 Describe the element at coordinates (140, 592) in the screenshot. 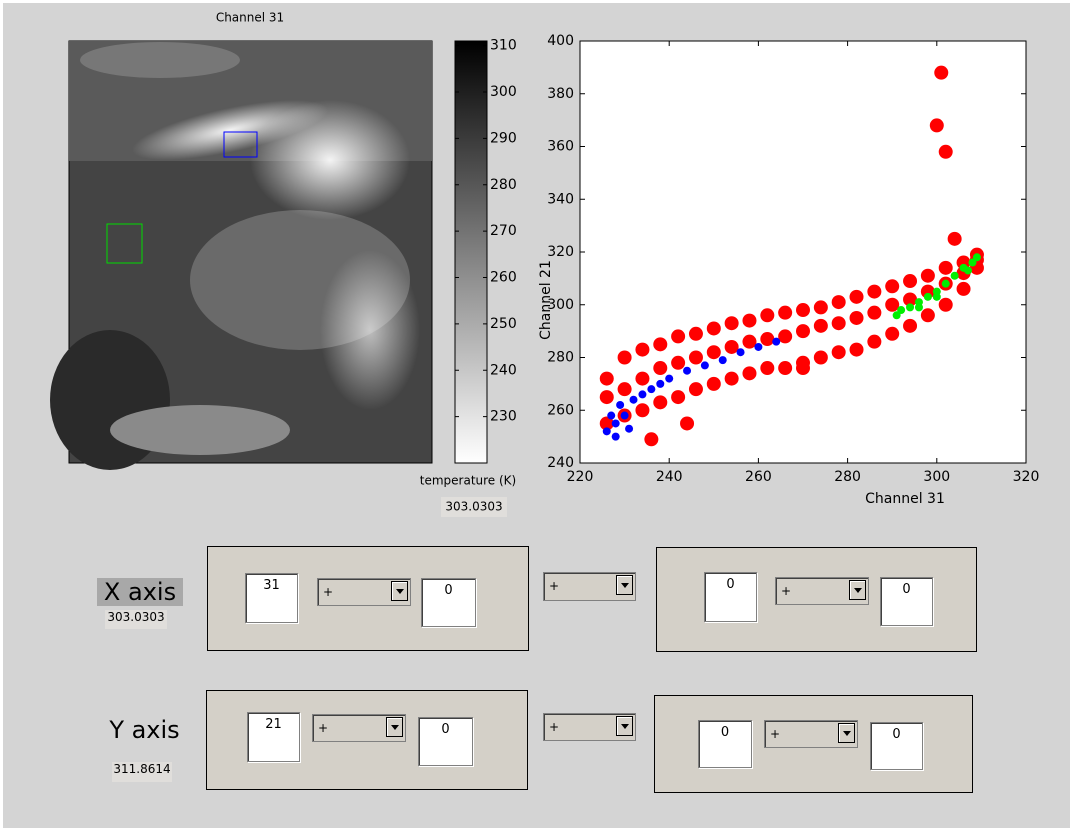

I see `axis-label: X axis` at that location.